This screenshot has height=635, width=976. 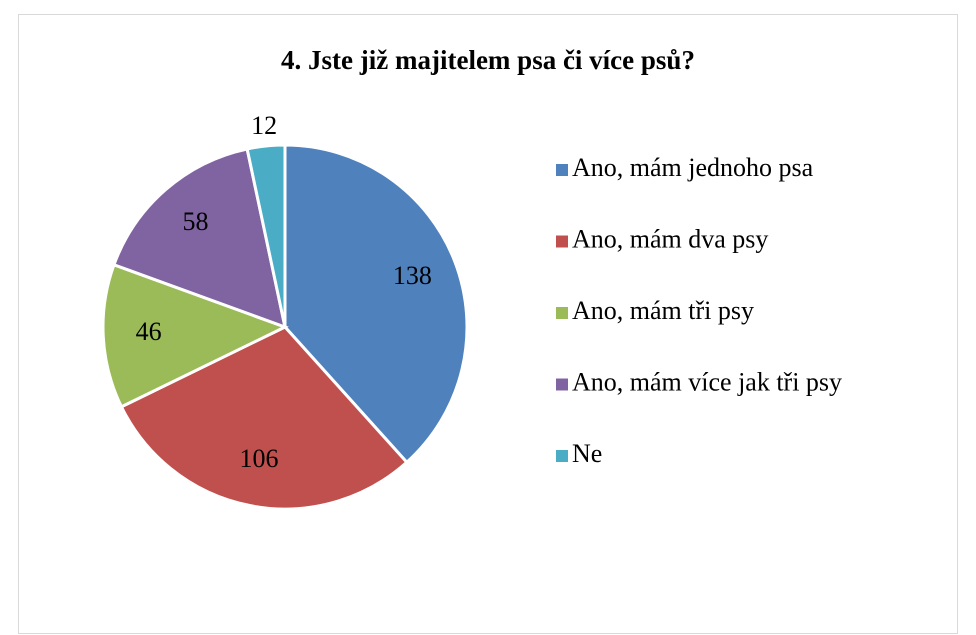 I want to click on legend-label: Ano, mám jednoho psa, so click(x=693, y=167).